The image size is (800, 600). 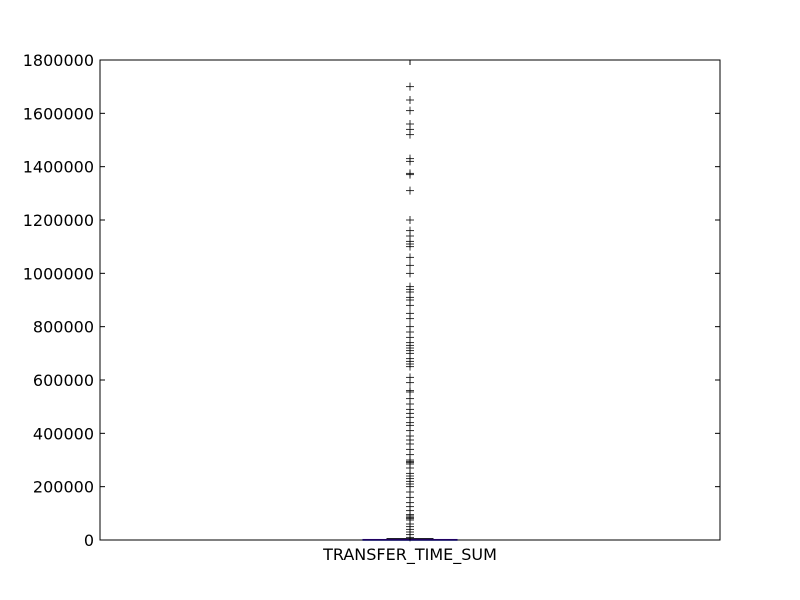 What do you see at coordinates (409, 555) in the screenshot?
I see `x-tick-label: TRANSFER_TIME_SUM` at bounding box center [409, 555].